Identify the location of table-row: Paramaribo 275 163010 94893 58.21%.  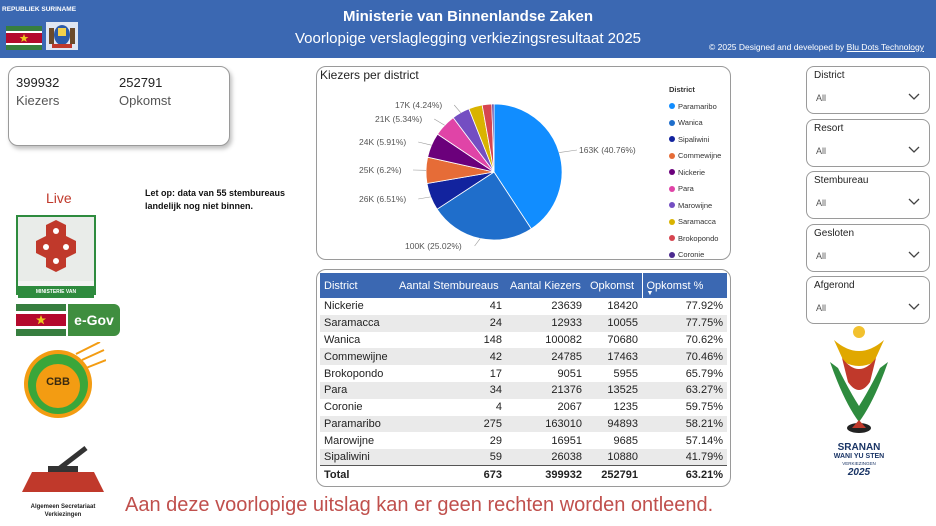
(523, 424).